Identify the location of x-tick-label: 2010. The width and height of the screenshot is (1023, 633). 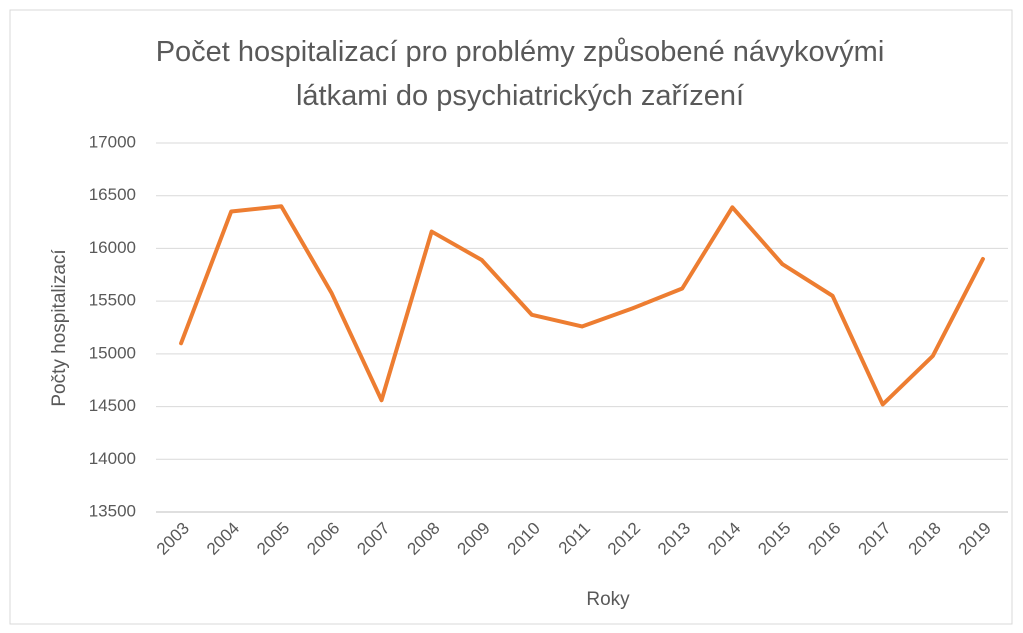
(524, 539).